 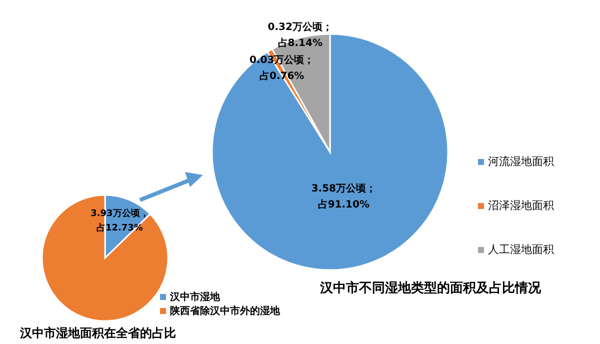 What do you see at coordinates (430, 288) in the screenshot?
I see `text: 汉中市不同湿地类型的面积及占比情况` at bounding box center [430, 288].